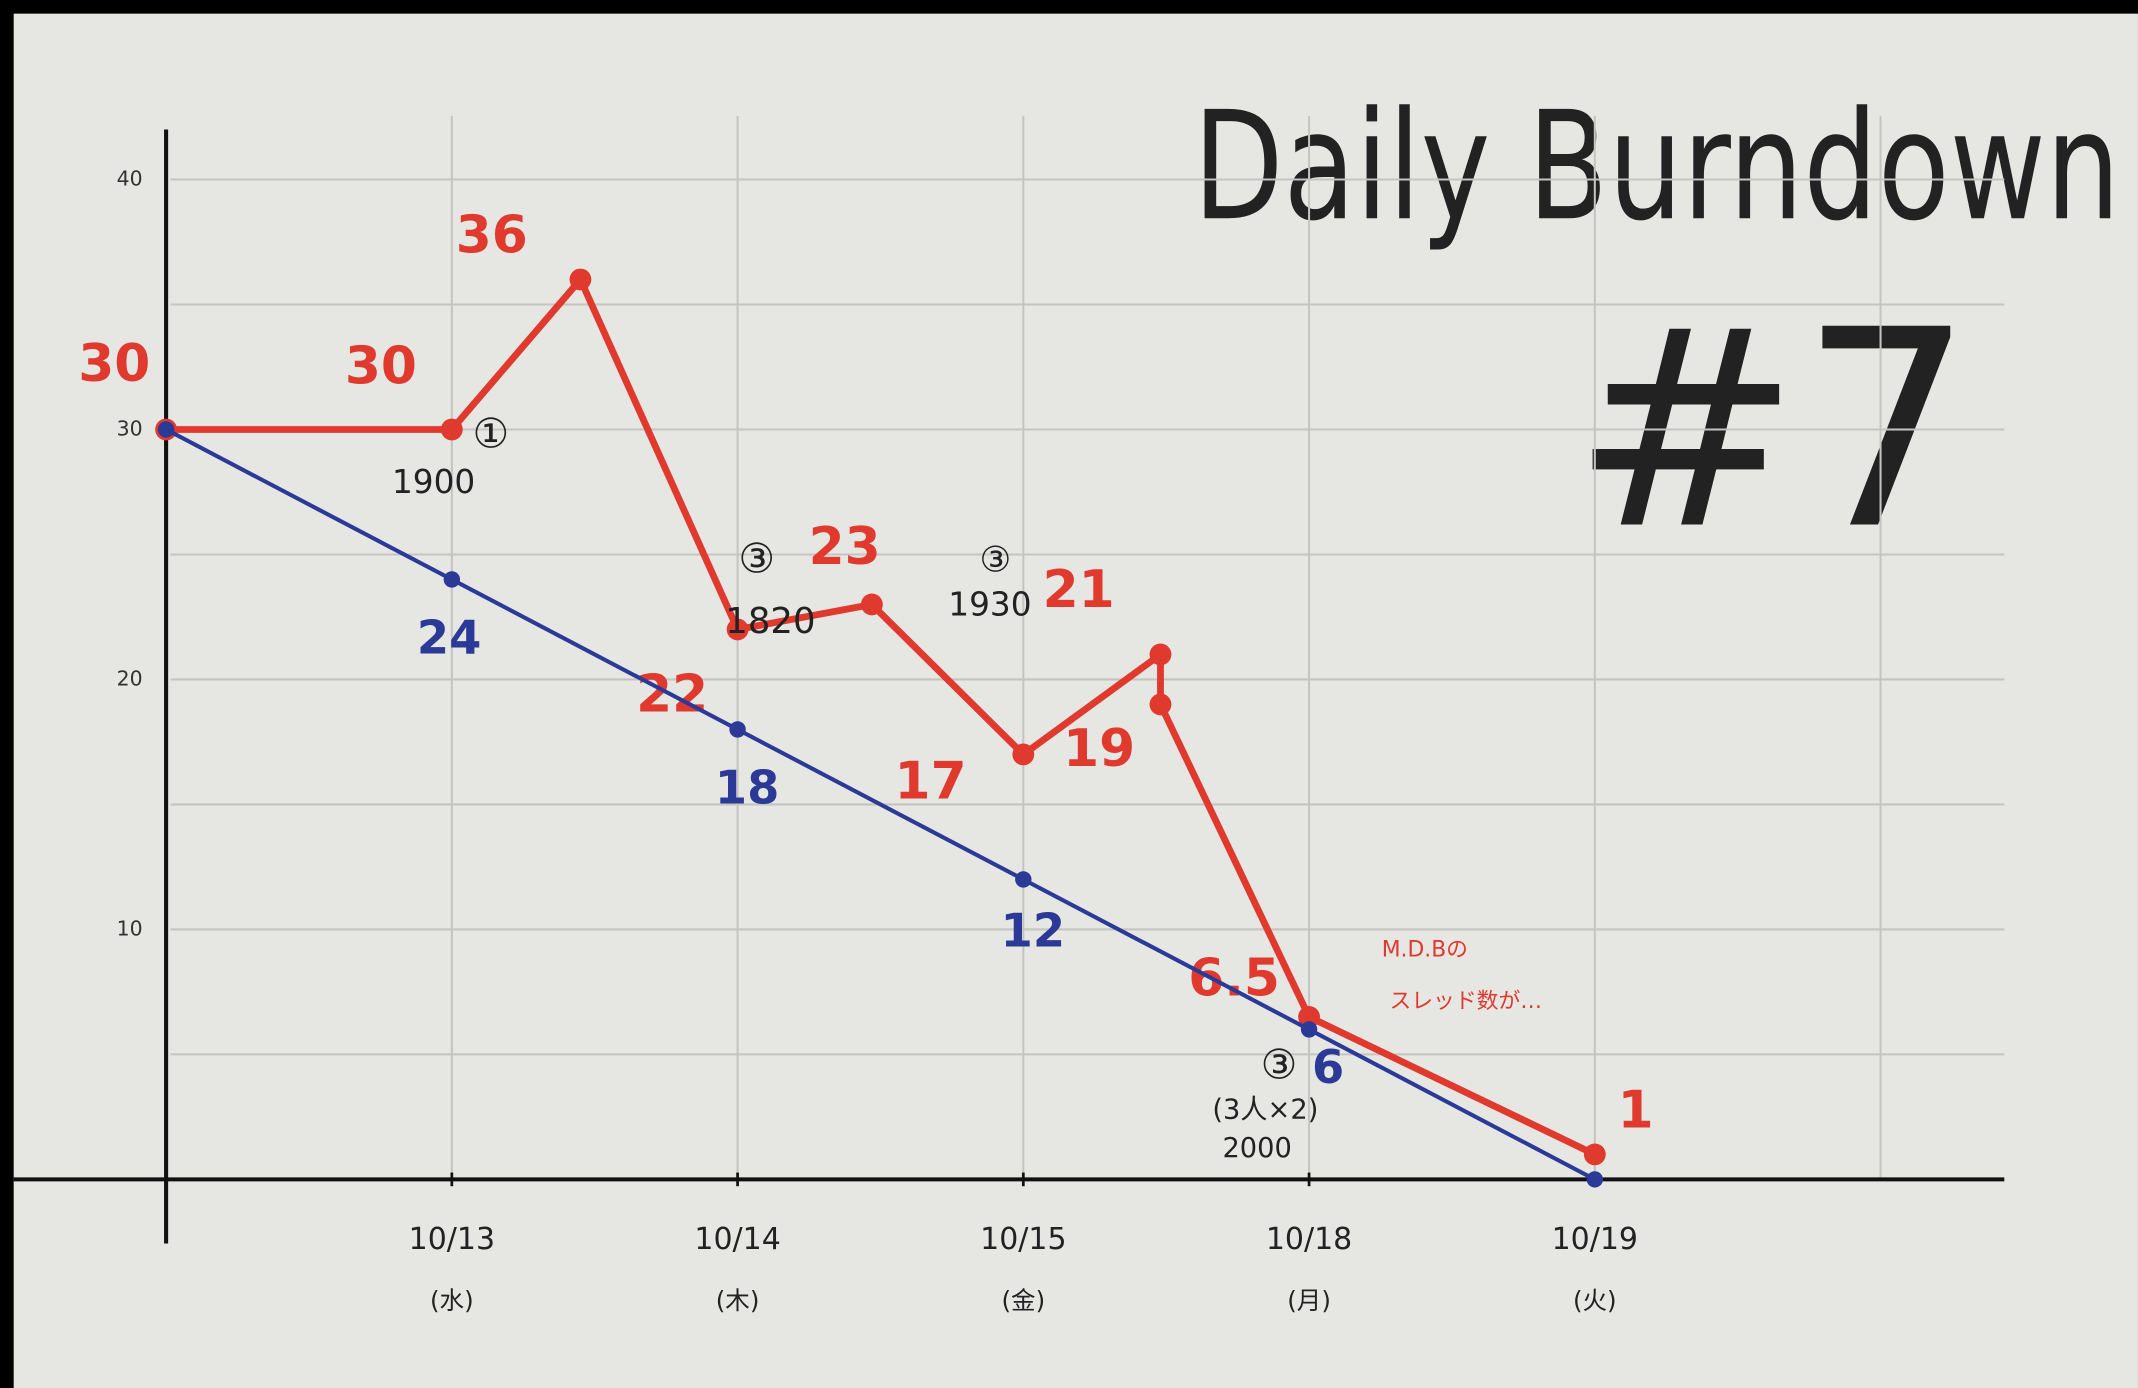 The image size is (2138, 1388). What do you see at coordinates (1099, 749) in the screenshot?
I see `data-label: 19` at bounding box center [1099, 749].